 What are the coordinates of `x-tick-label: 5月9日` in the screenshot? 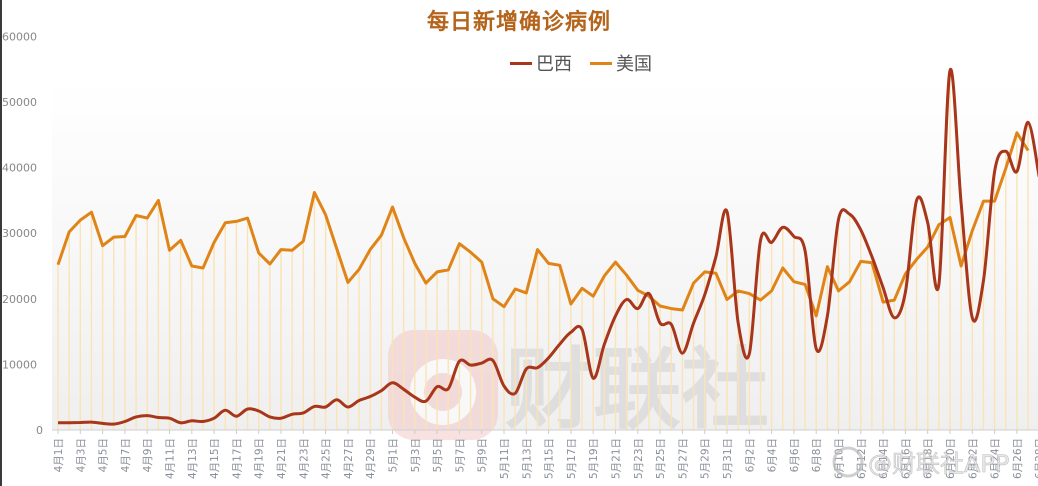 It's located at (483, 455).